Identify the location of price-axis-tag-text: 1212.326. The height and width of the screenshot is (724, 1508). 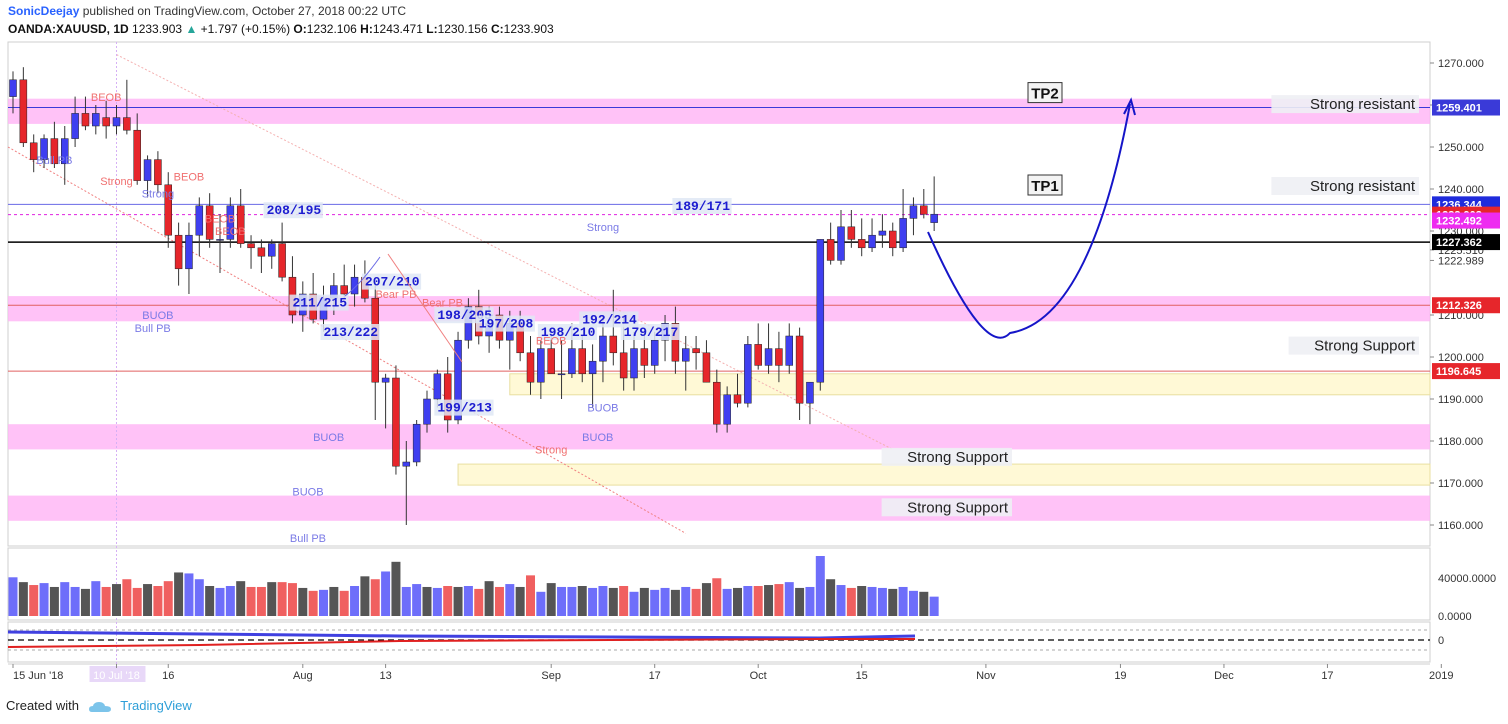
(1459, 306).